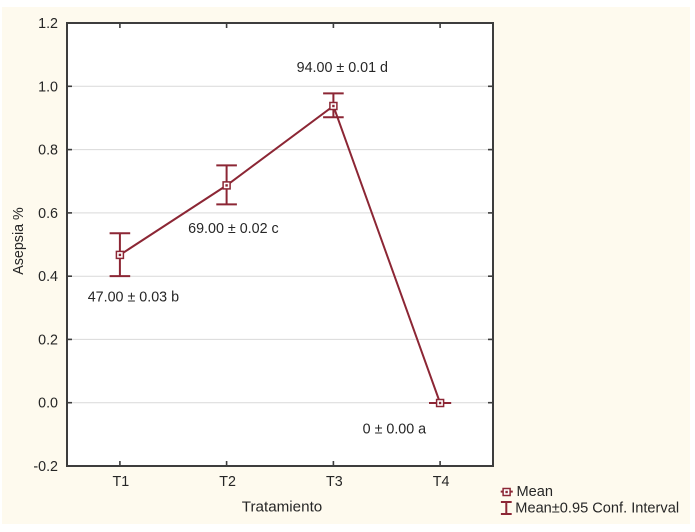  Describe the element at coordinates (133, 297) in the screenshot. I see `svg-text: 47.00 ± 0.03 b` at that location.